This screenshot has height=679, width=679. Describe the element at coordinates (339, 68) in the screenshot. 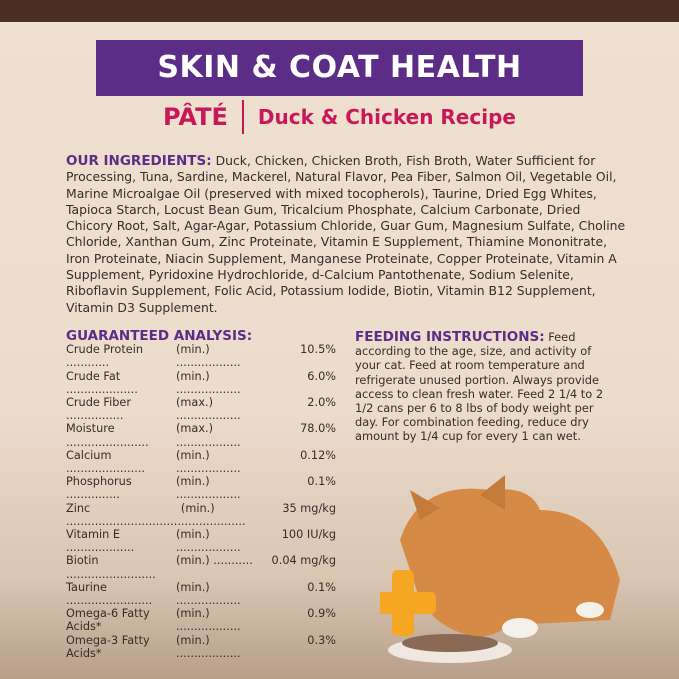

I see `benefit-banner: SKIN & COAT HEALTH` at that location.